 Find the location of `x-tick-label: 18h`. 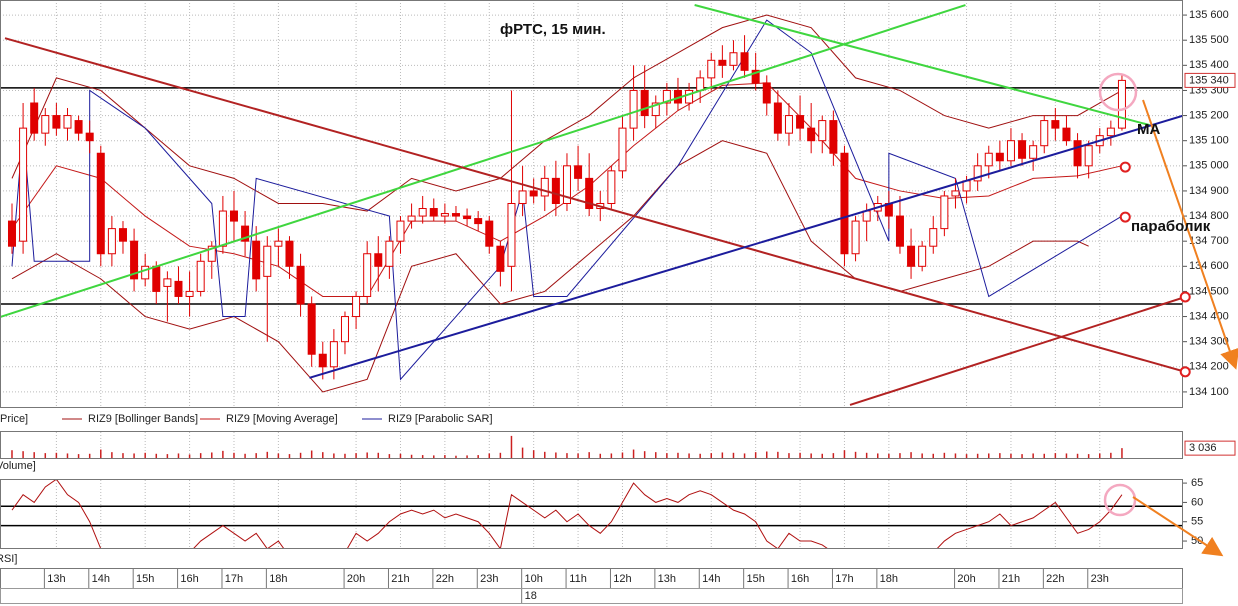

x-tick-label: 18h is located at coordinates (889, 579).